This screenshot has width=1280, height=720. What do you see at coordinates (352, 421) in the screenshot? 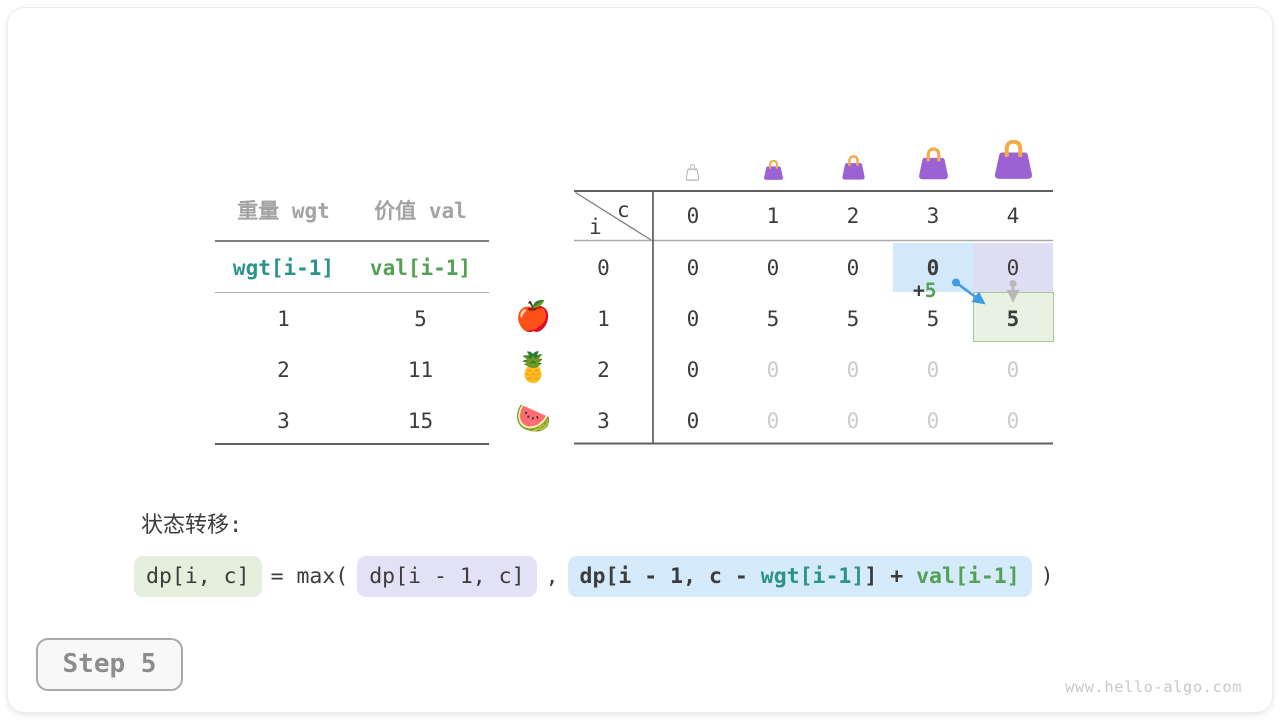
I see `items-row: 3 15` at bounding box center [352, 421].